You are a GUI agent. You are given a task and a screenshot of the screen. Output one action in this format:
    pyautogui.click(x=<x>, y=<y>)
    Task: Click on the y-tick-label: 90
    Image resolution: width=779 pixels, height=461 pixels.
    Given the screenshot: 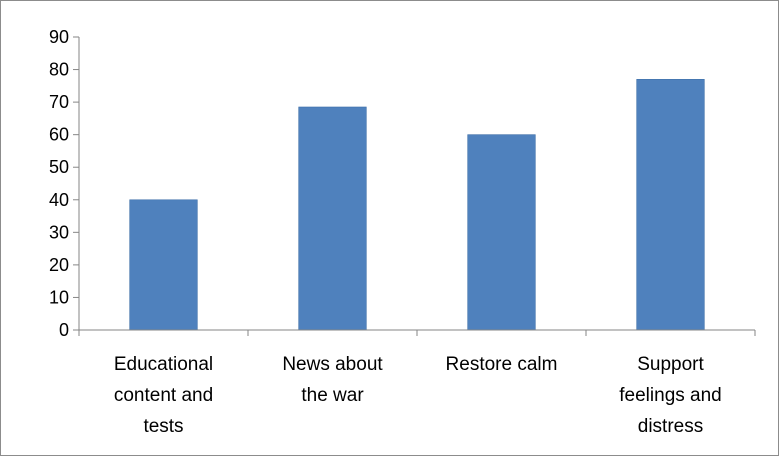 What is the action you would take?
    pyautogui.click(x=59, y=37)
    